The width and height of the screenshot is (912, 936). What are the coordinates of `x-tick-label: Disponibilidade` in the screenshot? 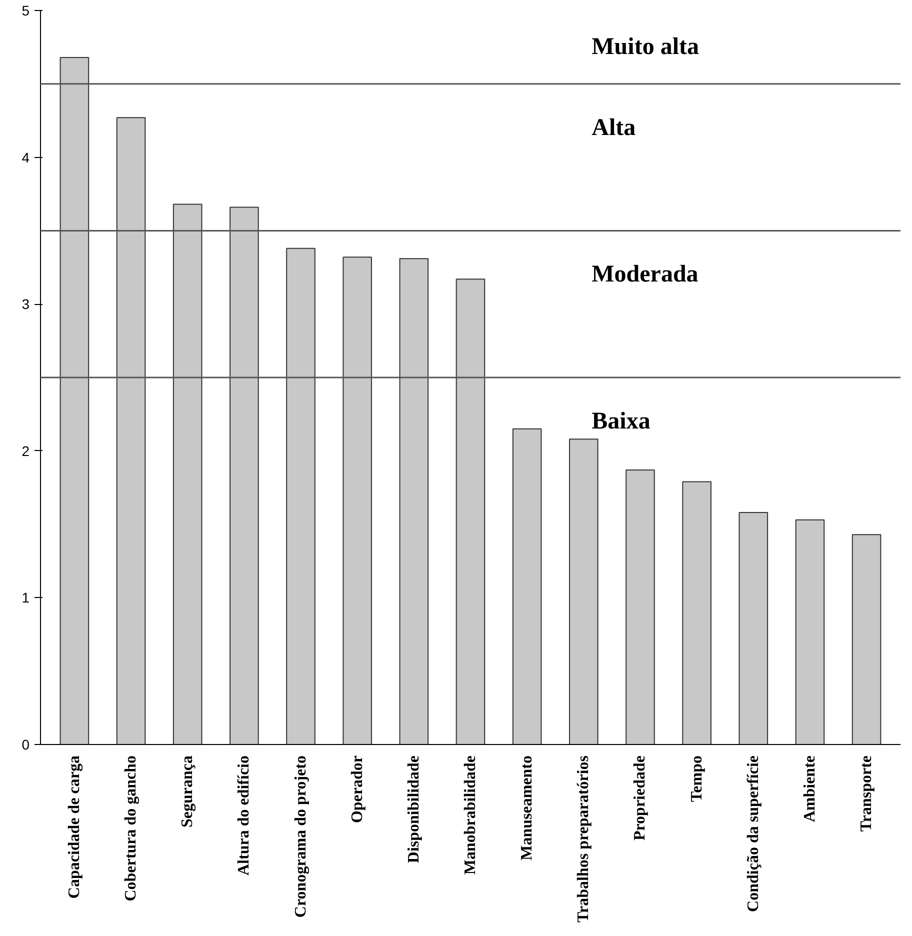 It's located at (413, 809).